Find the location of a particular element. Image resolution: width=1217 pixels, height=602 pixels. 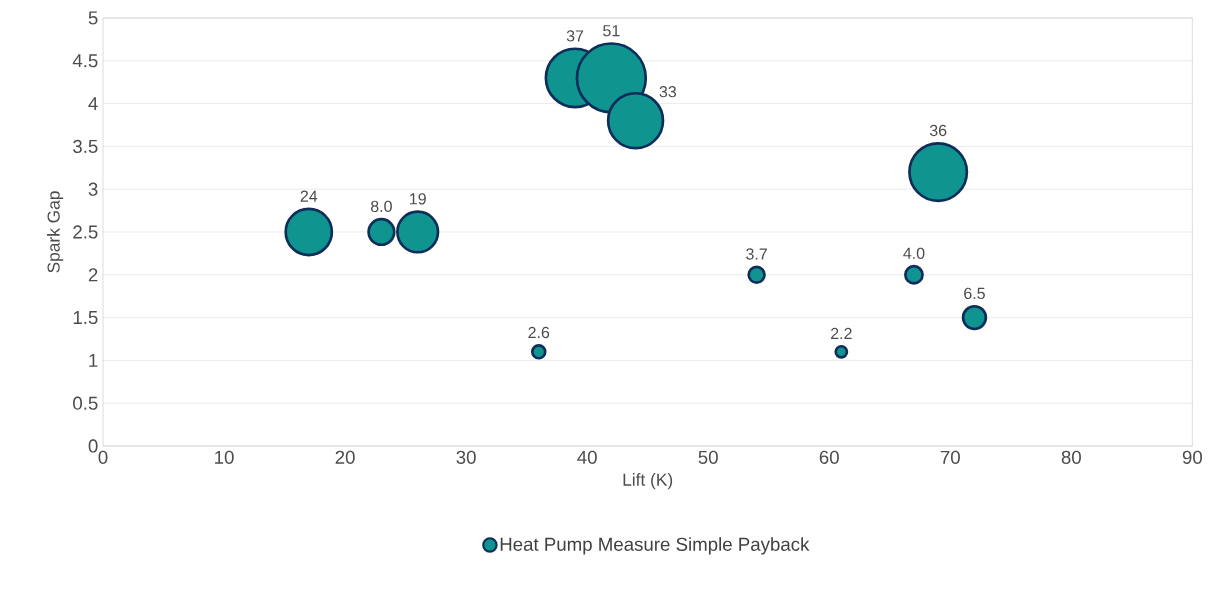

y-tick-label: 3 is located at coordinates (93, 189).